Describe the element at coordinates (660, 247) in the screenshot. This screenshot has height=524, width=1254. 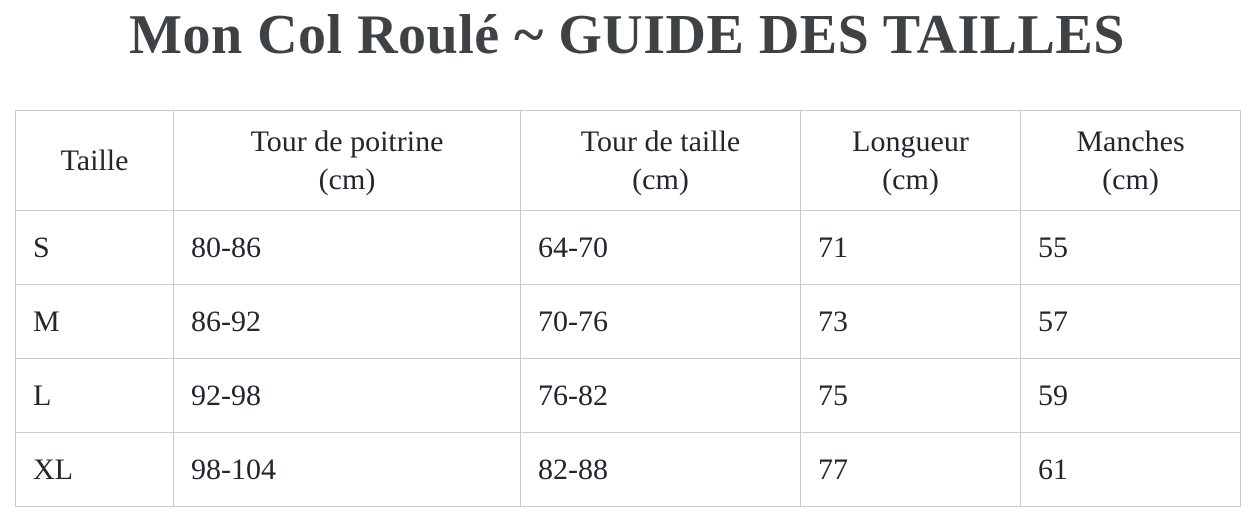
I see `cell-waist: 64-70` at that location.